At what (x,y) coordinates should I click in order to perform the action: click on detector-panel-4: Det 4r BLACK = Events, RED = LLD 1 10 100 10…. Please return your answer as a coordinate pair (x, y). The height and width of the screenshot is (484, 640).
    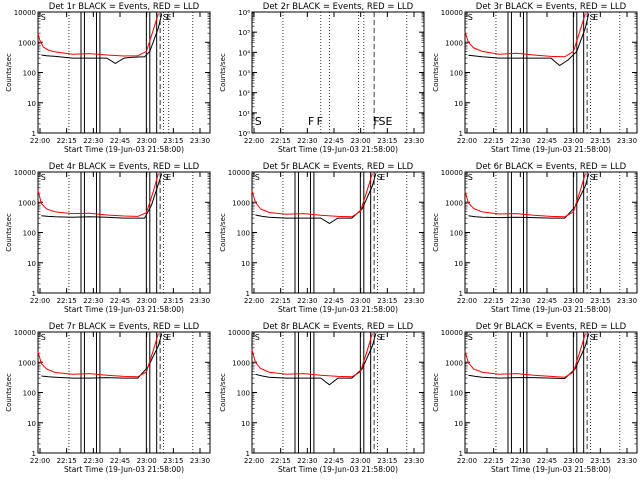
    Looking at the image, I should click on (108, 238).